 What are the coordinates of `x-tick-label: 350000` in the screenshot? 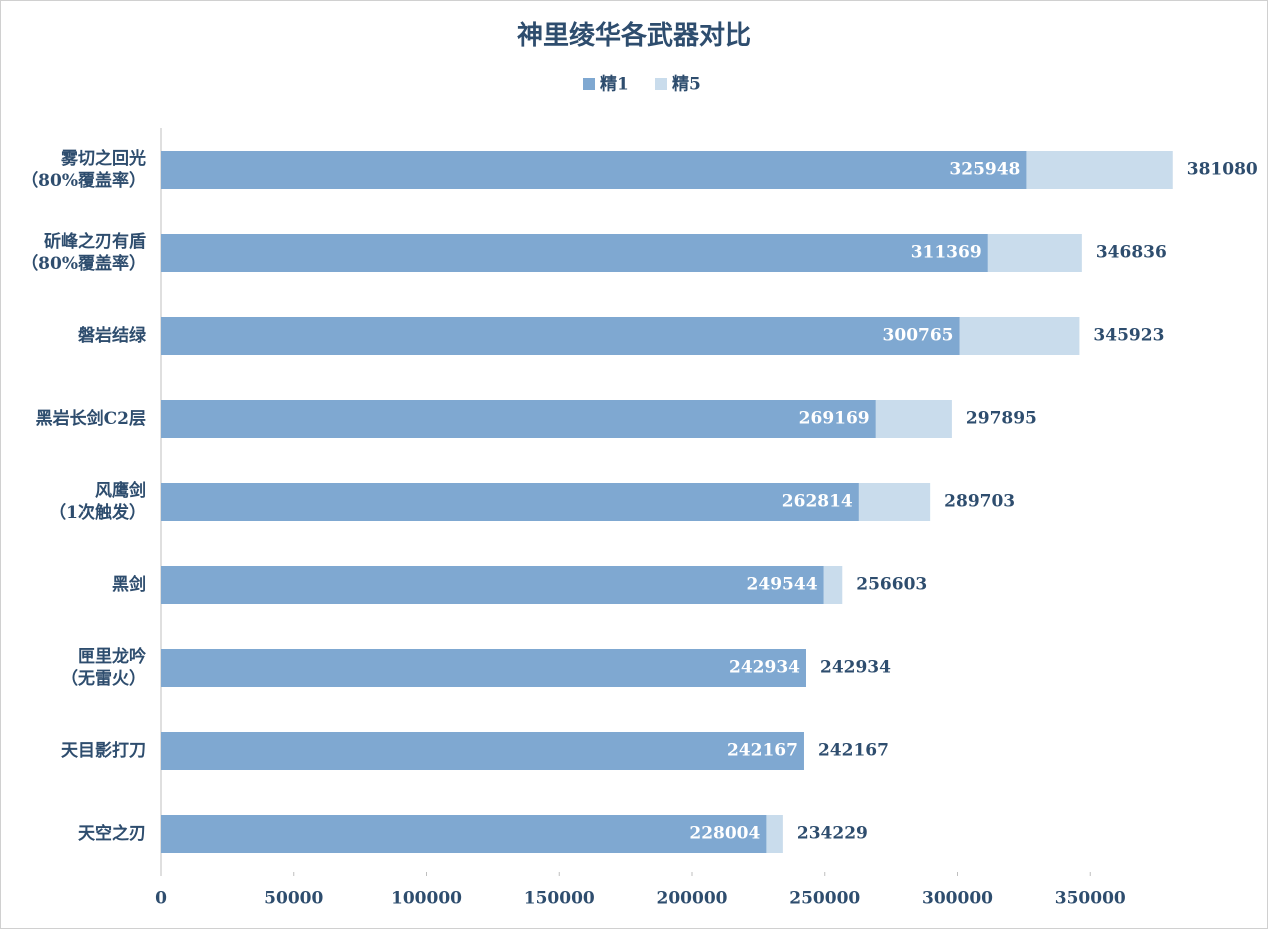 It's located at (1090, 899).